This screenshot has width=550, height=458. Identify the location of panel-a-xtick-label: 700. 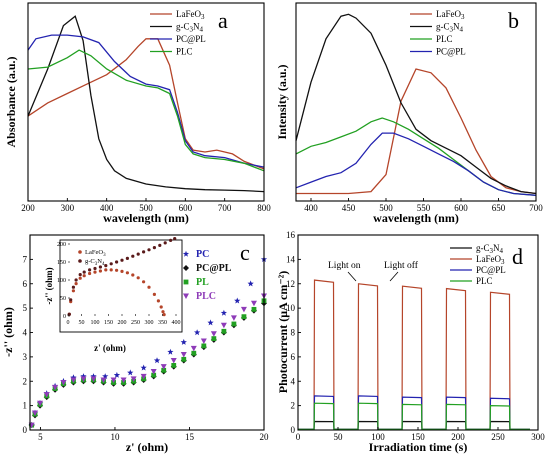
(225, 208).